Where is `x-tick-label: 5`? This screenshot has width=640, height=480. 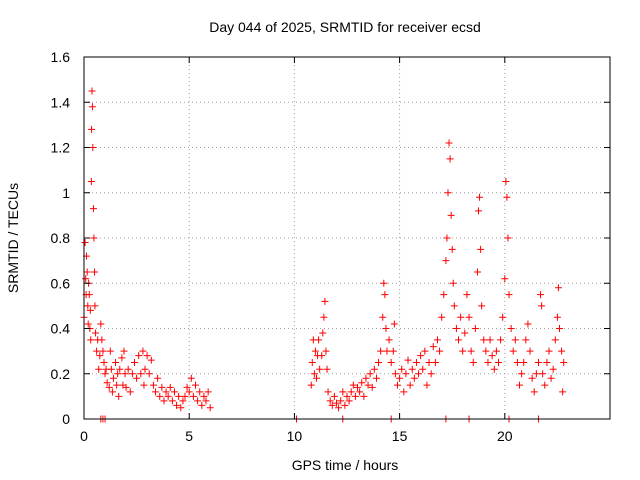
x-tick-label: 5 is located at coordinates (189, 436).